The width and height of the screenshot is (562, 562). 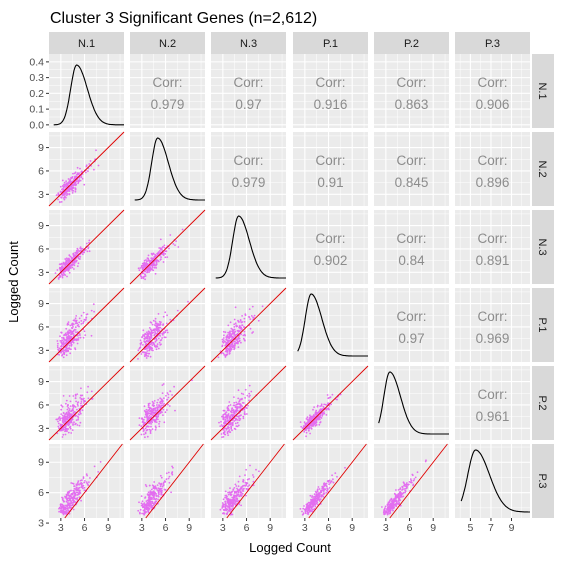 I want to click on x-tick-label-n1: 6, so click(x=85, y=528).